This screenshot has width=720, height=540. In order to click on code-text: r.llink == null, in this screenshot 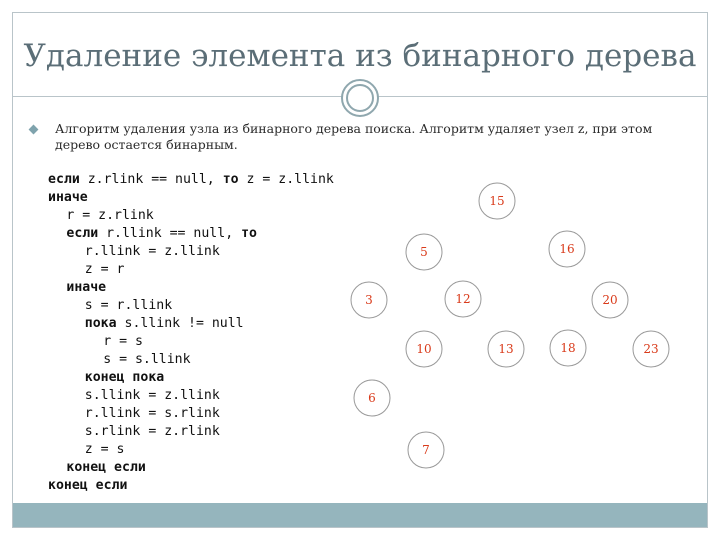, I will do `click(170, 233)`.